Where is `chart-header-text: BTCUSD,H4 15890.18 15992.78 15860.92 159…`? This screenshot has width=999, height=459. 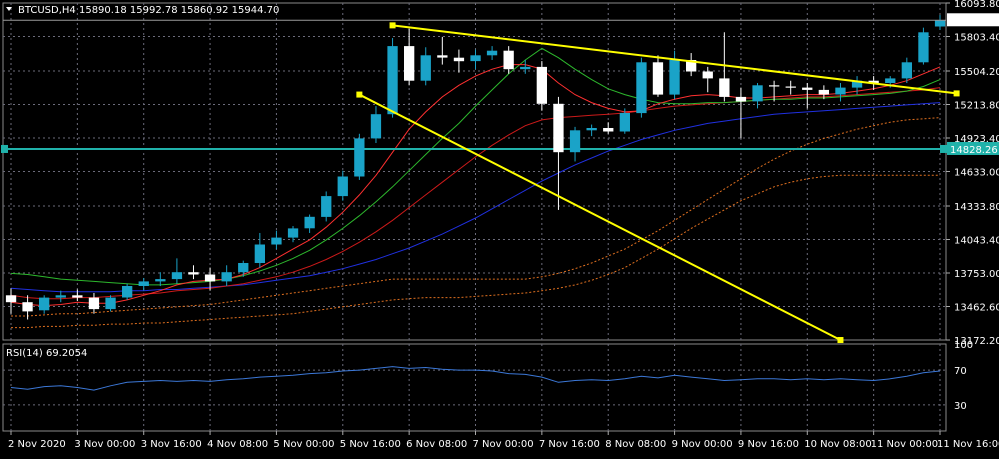
chart-header-text: BTCUSD,H4 15890.18 15992.78 15860.92 159… is located at coordinates (148, 10).